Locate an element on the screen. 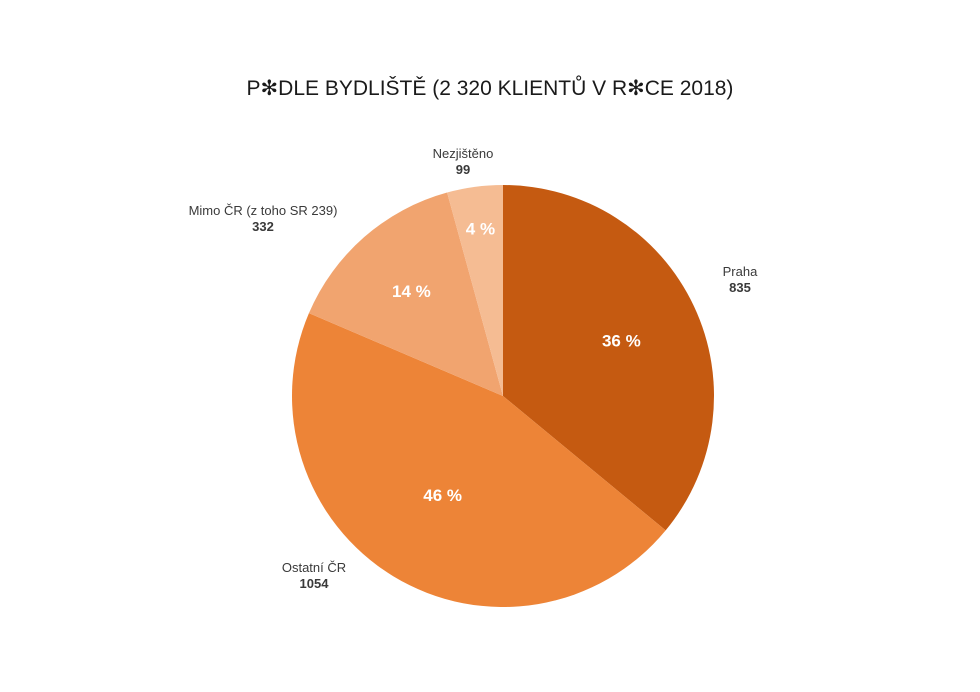 This screenshot has height=692, width=980. slice-value: 99 is located at coordinates (463, 169).